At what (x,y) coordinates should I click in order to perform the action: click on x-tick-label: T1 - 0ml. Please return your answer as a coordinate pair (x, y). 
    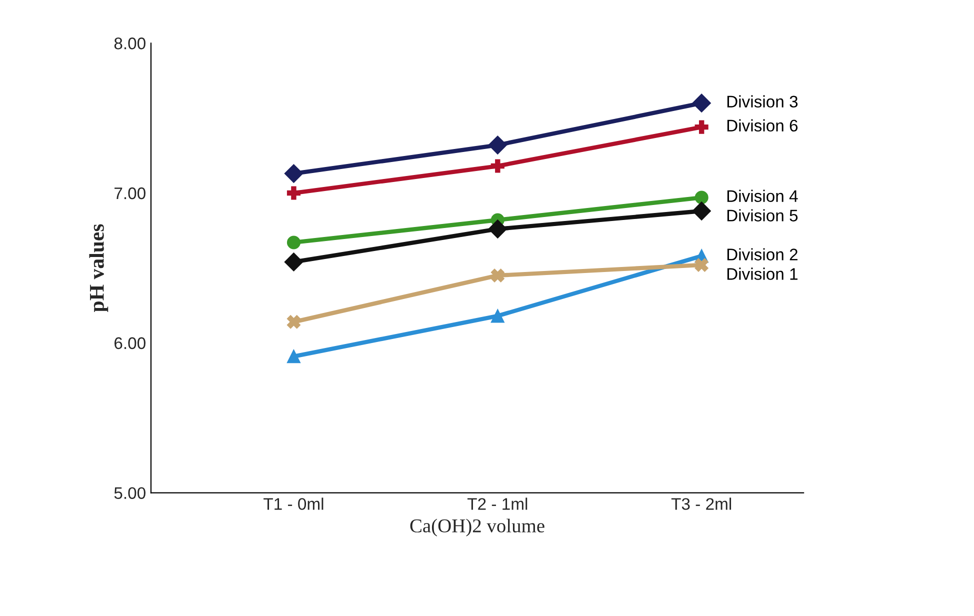
    Looking at the image, I should click on (294, 504).